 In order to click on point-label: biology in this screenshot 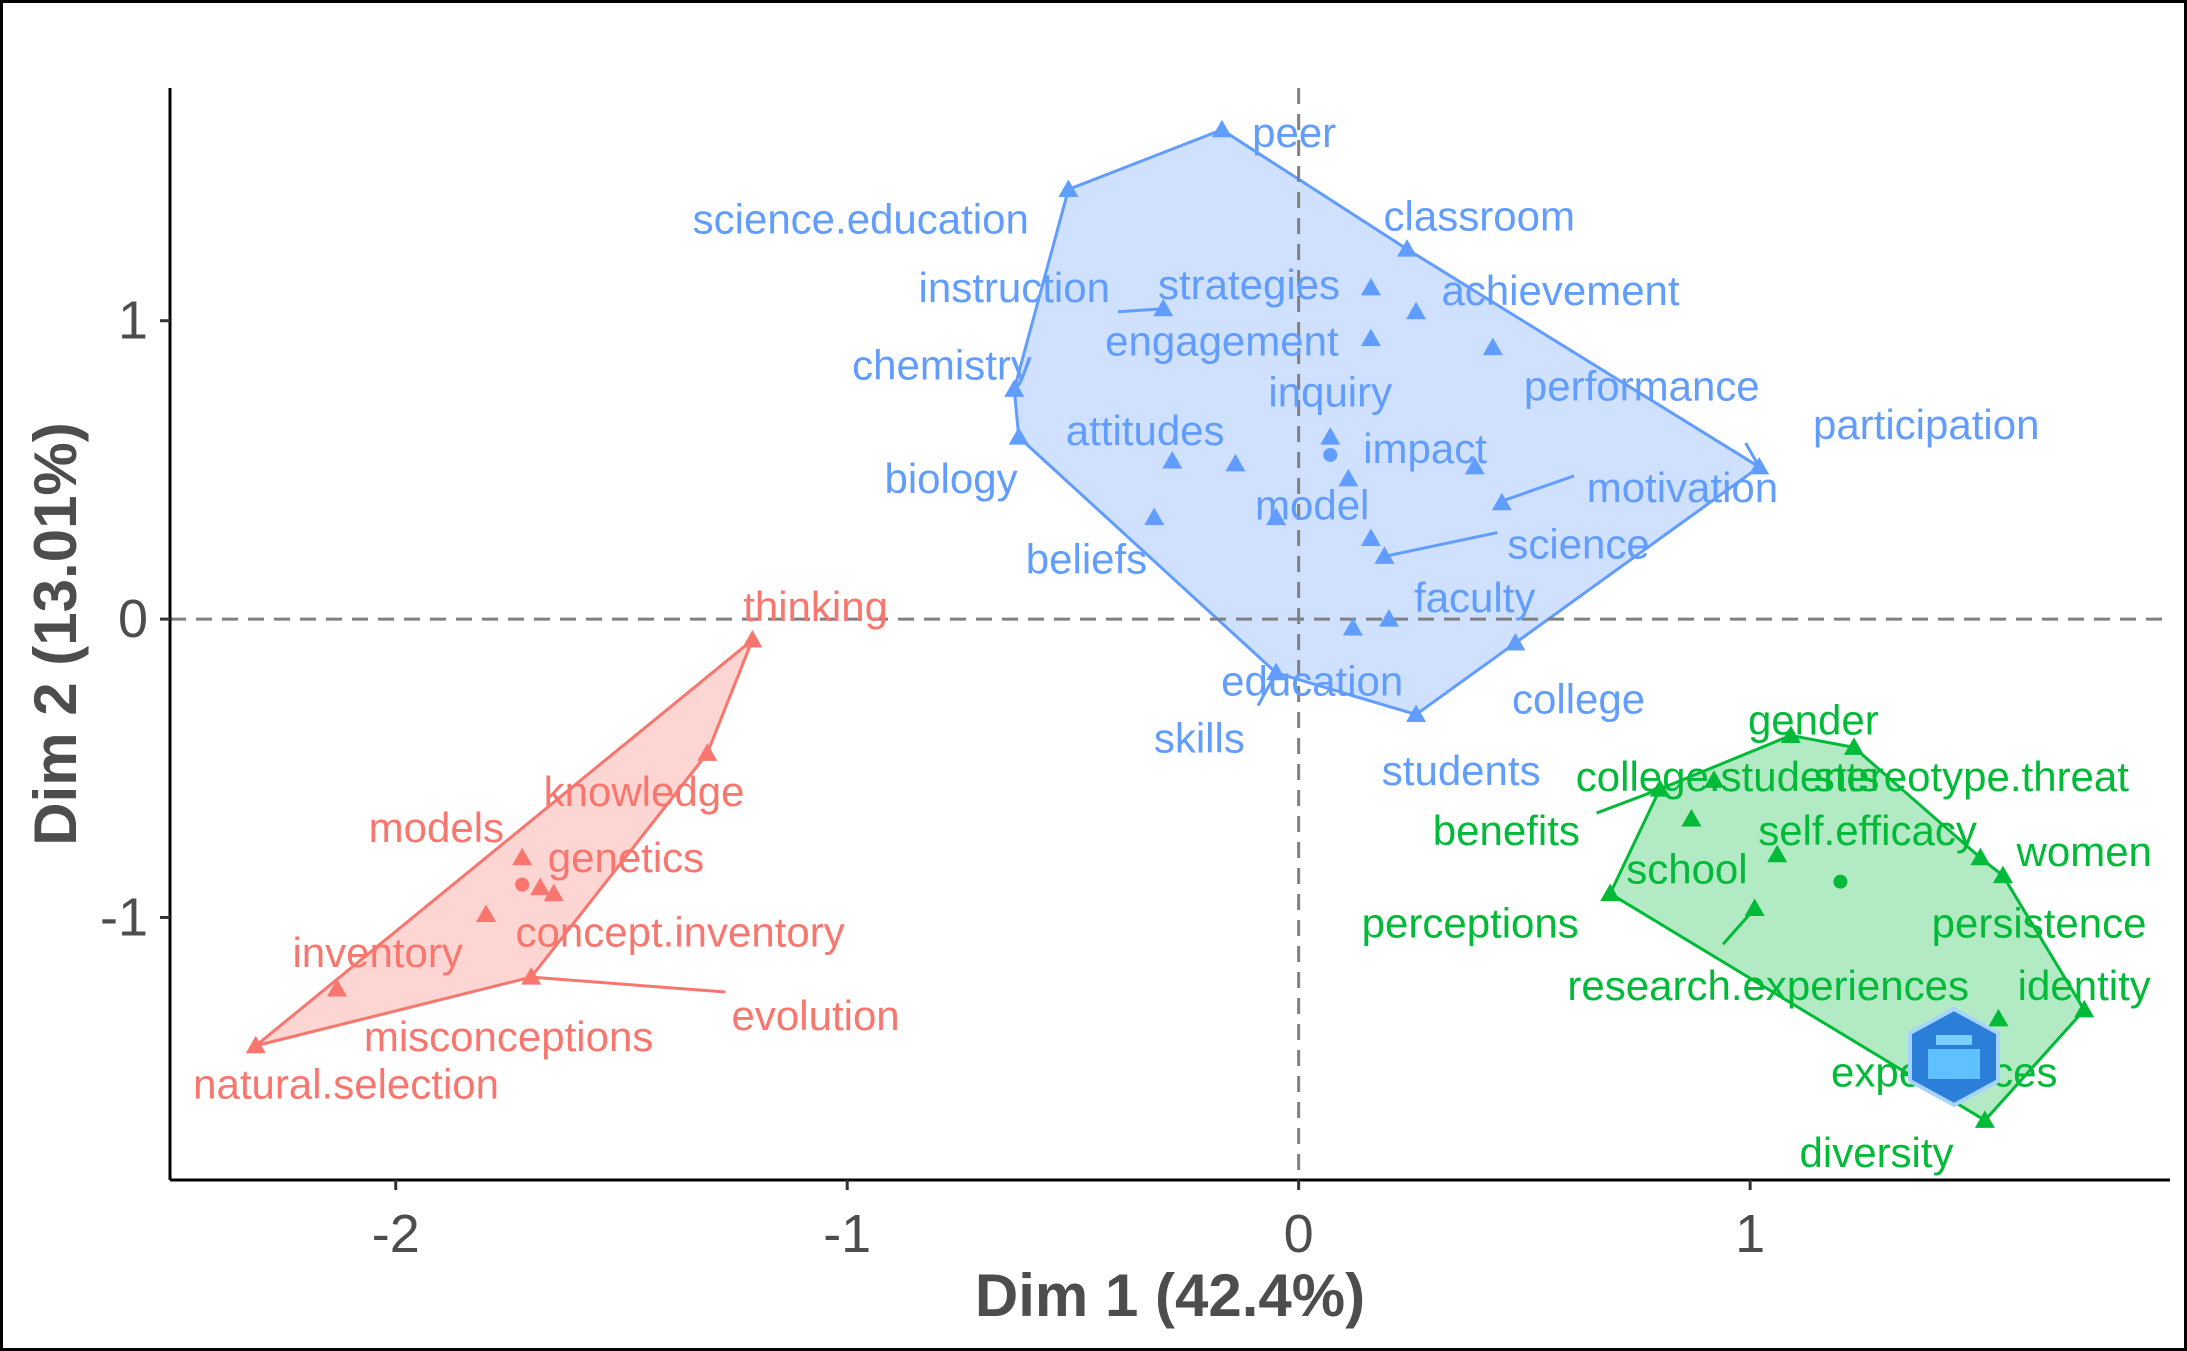, I will do `click(950, 478)`.